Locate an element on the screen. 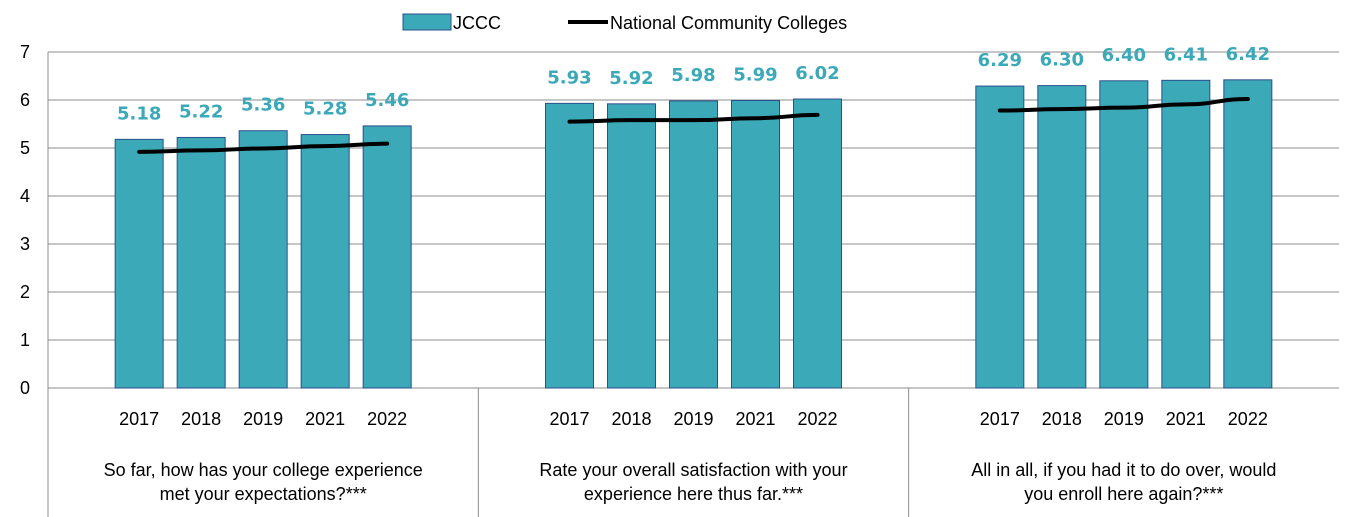  data-label: 6.41 is located at coordinates (1186, 54).